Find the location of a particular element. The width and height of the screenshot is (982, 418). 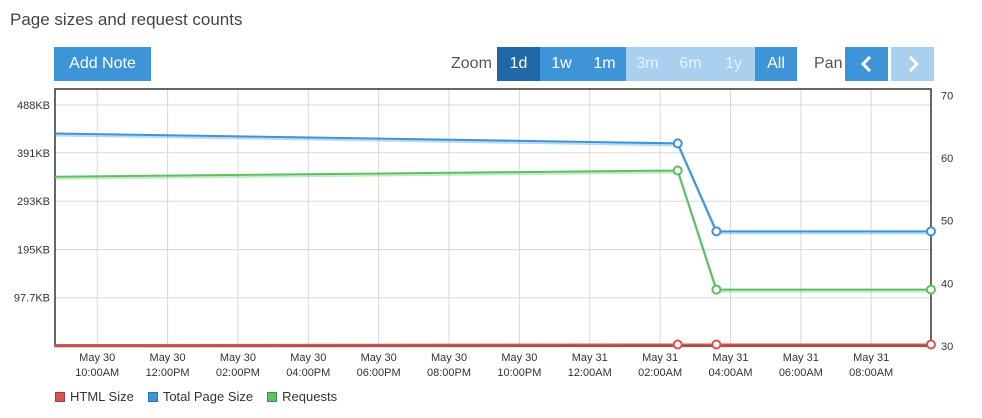

x-tick-label-time: 12:00PM is located at coordinates (168, 373).